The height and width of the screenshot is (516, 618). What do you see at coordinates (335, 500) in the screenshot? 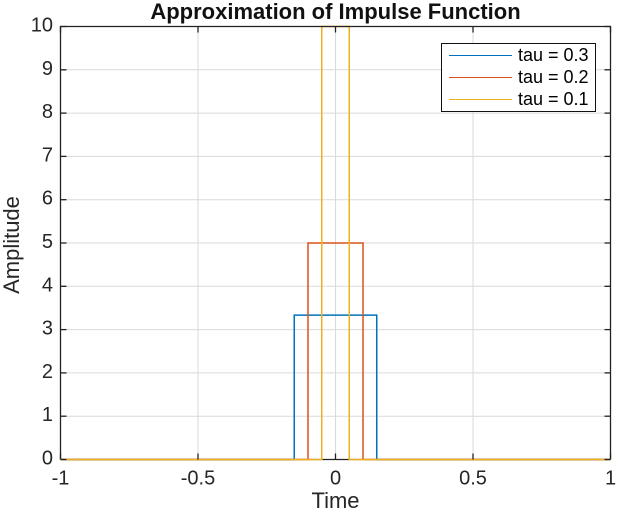
I see `x-axis-label: Time` at bounding box center [335, 500].